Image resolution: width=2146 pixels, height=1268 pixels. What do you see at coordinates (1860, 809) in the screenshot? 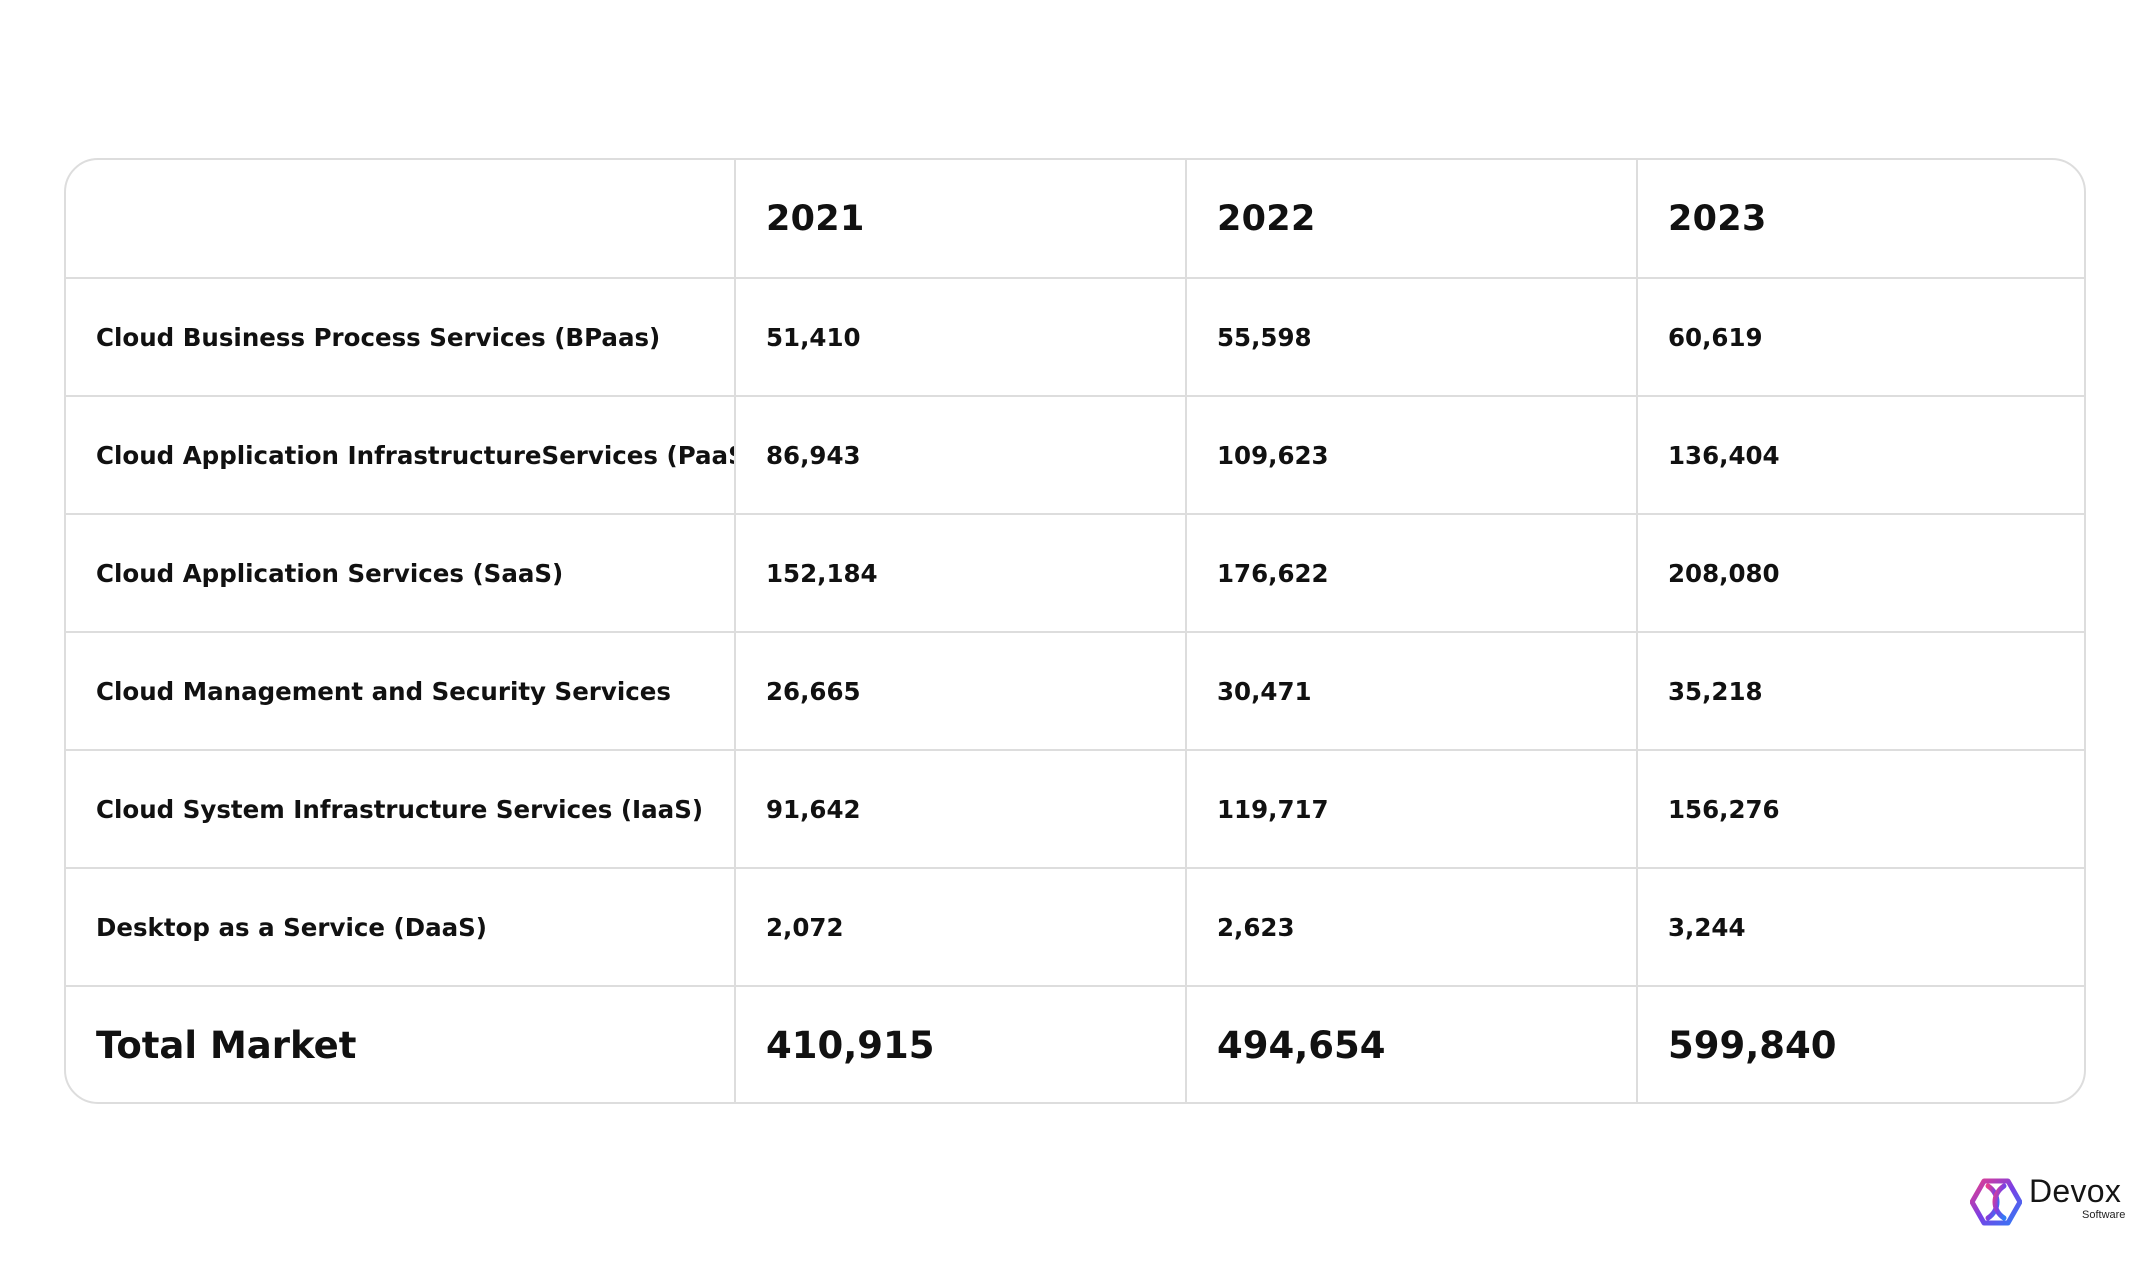
I see `cell-value: 156,276` at bounding box center [1860, 809].